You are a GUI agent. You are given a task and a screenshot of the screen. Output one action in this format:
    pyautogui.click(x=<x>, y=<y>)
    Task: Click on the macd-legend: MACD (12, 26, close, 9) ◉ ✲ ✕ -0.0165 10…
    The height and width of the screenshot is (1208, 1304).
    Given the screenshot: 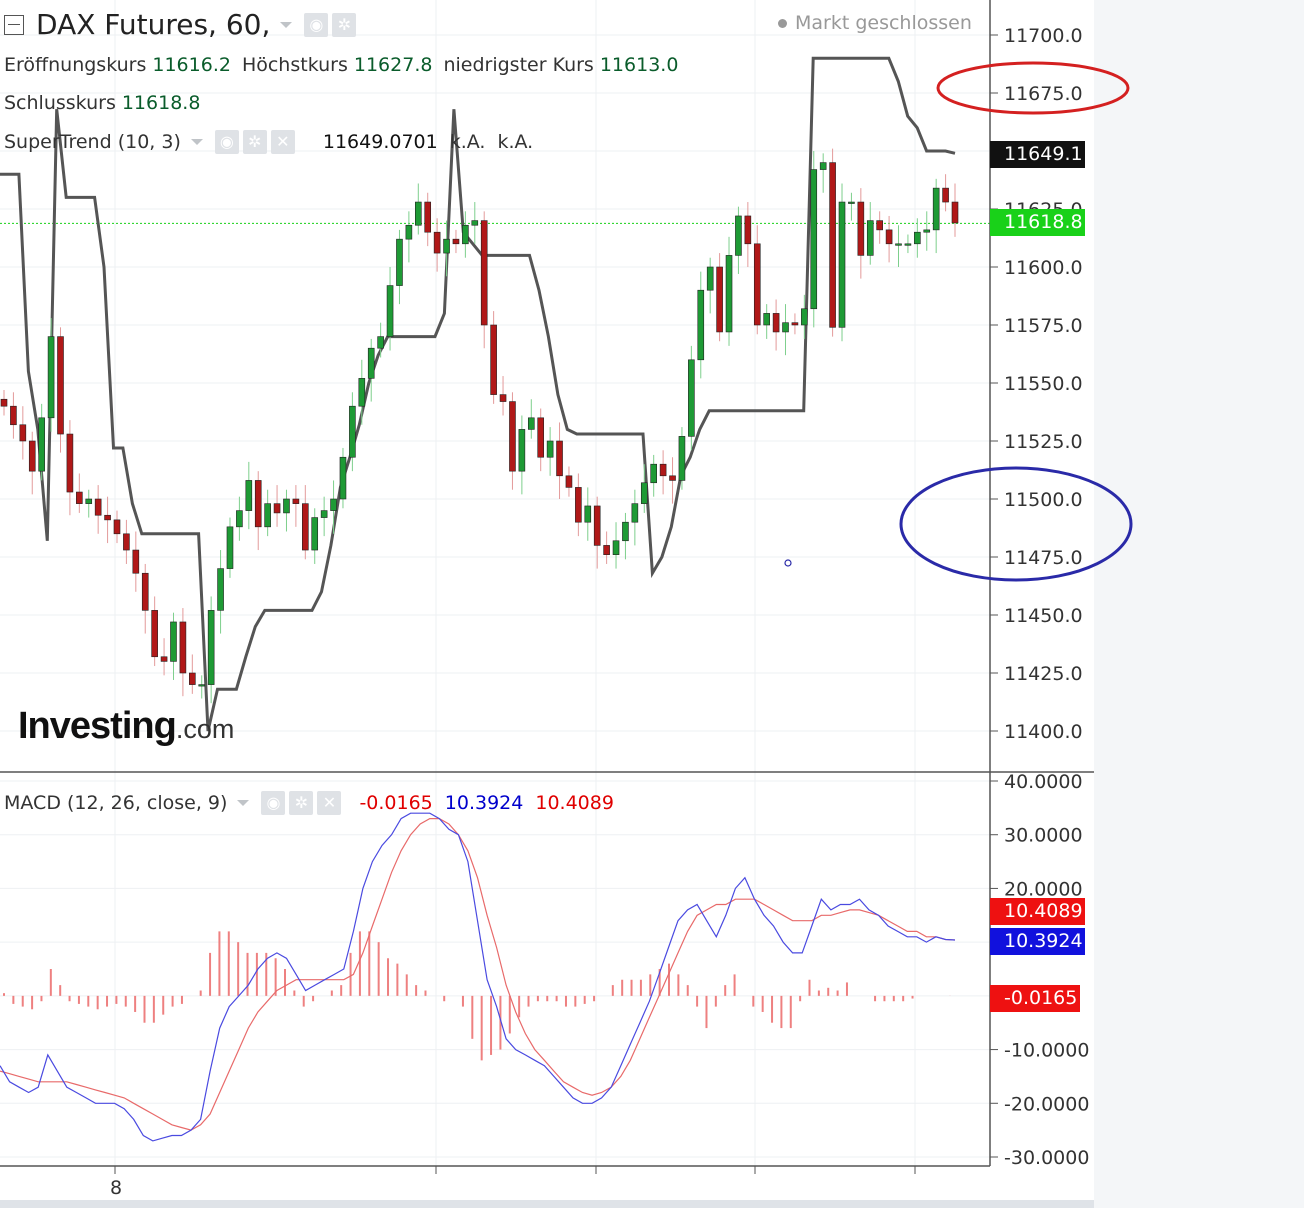 What is the action you would take?
    pyautogui.click(x=309, y=803)
    